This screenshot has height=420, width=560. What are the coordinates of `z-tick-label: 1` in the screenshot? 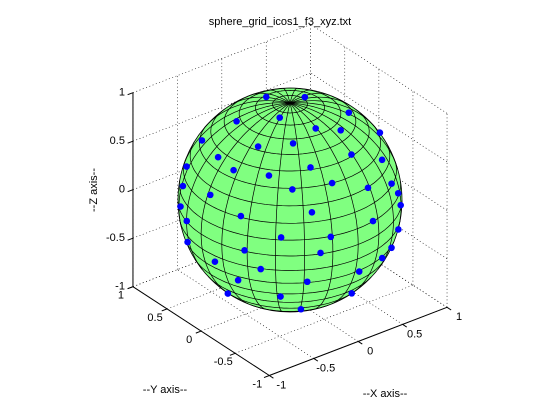 It's located at (122, 93).